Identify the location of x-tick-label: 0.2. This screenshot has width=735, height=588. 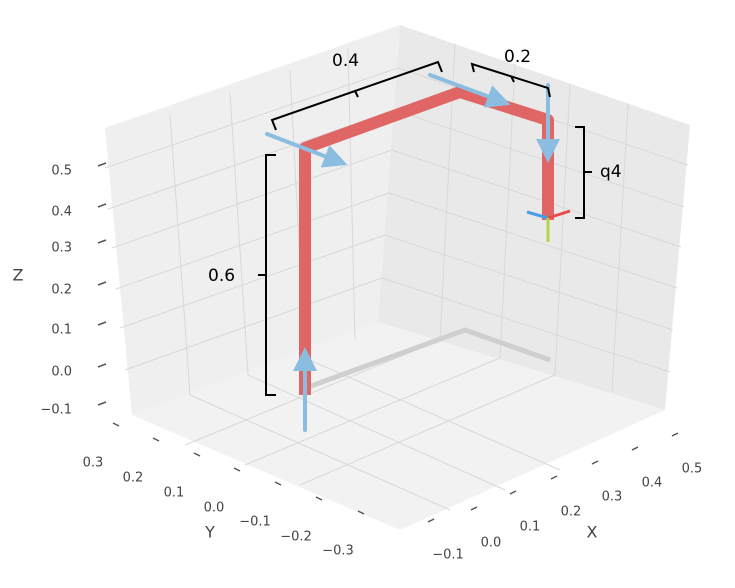
(571, 512).